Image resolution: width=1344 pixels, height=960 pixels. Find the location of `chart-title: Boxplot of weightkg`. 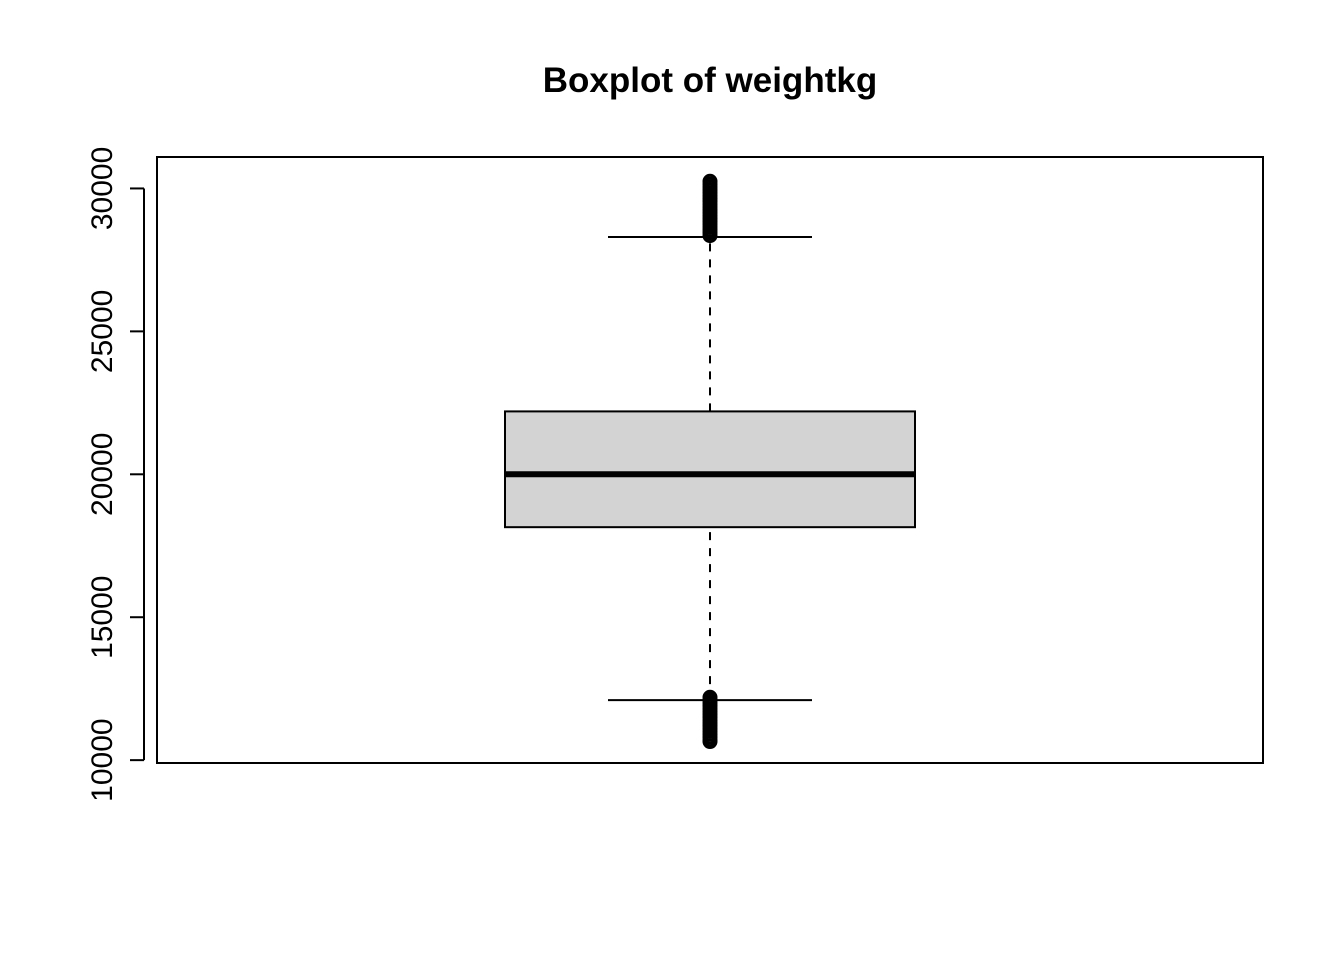

chart-title: Boxplot of weightkg is located at coordinates (710, 80).